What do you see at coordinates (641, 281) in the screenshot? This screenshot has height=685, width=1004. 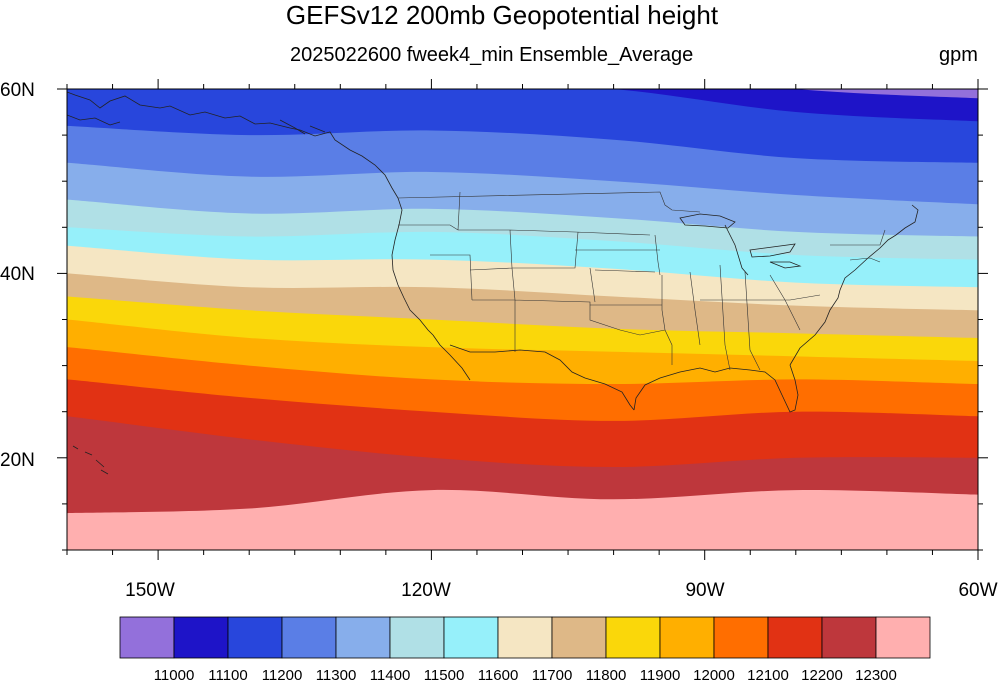 I see `state-boundaries-layer` at bounding box center [641, 281].